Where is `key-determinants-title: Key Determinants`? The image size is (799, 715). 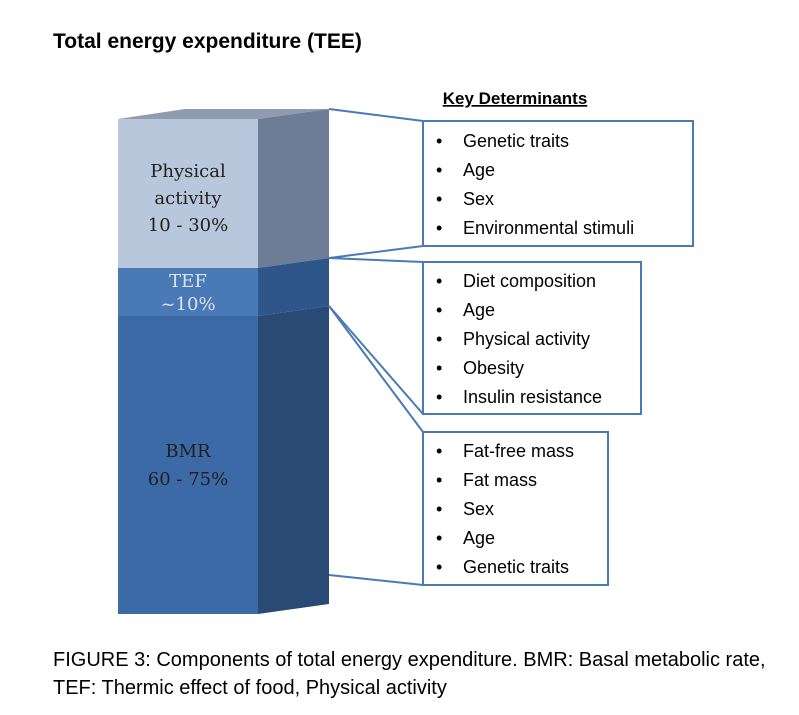
key-determinants-title: Key Determinants is located at coordinates (515, 98).